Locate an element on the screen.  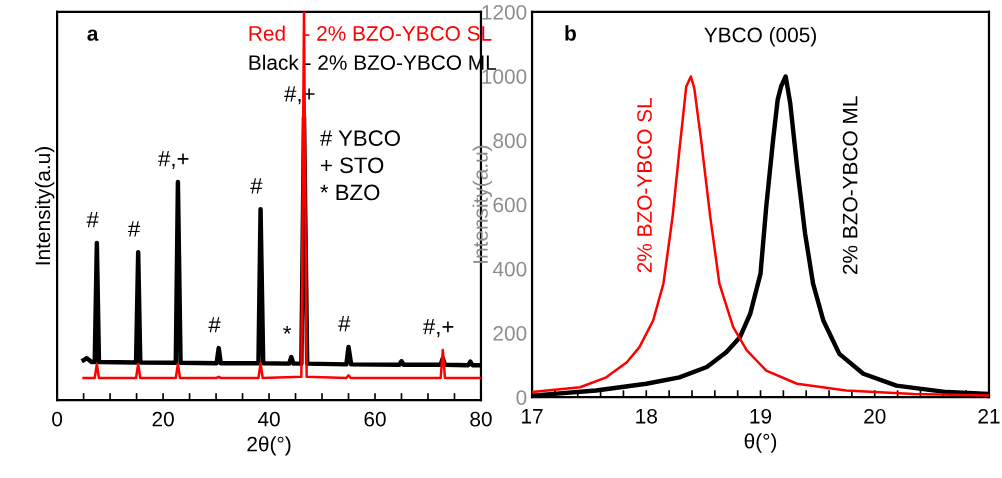
x-tick-label: 21 is located at coordinates (989, 416).